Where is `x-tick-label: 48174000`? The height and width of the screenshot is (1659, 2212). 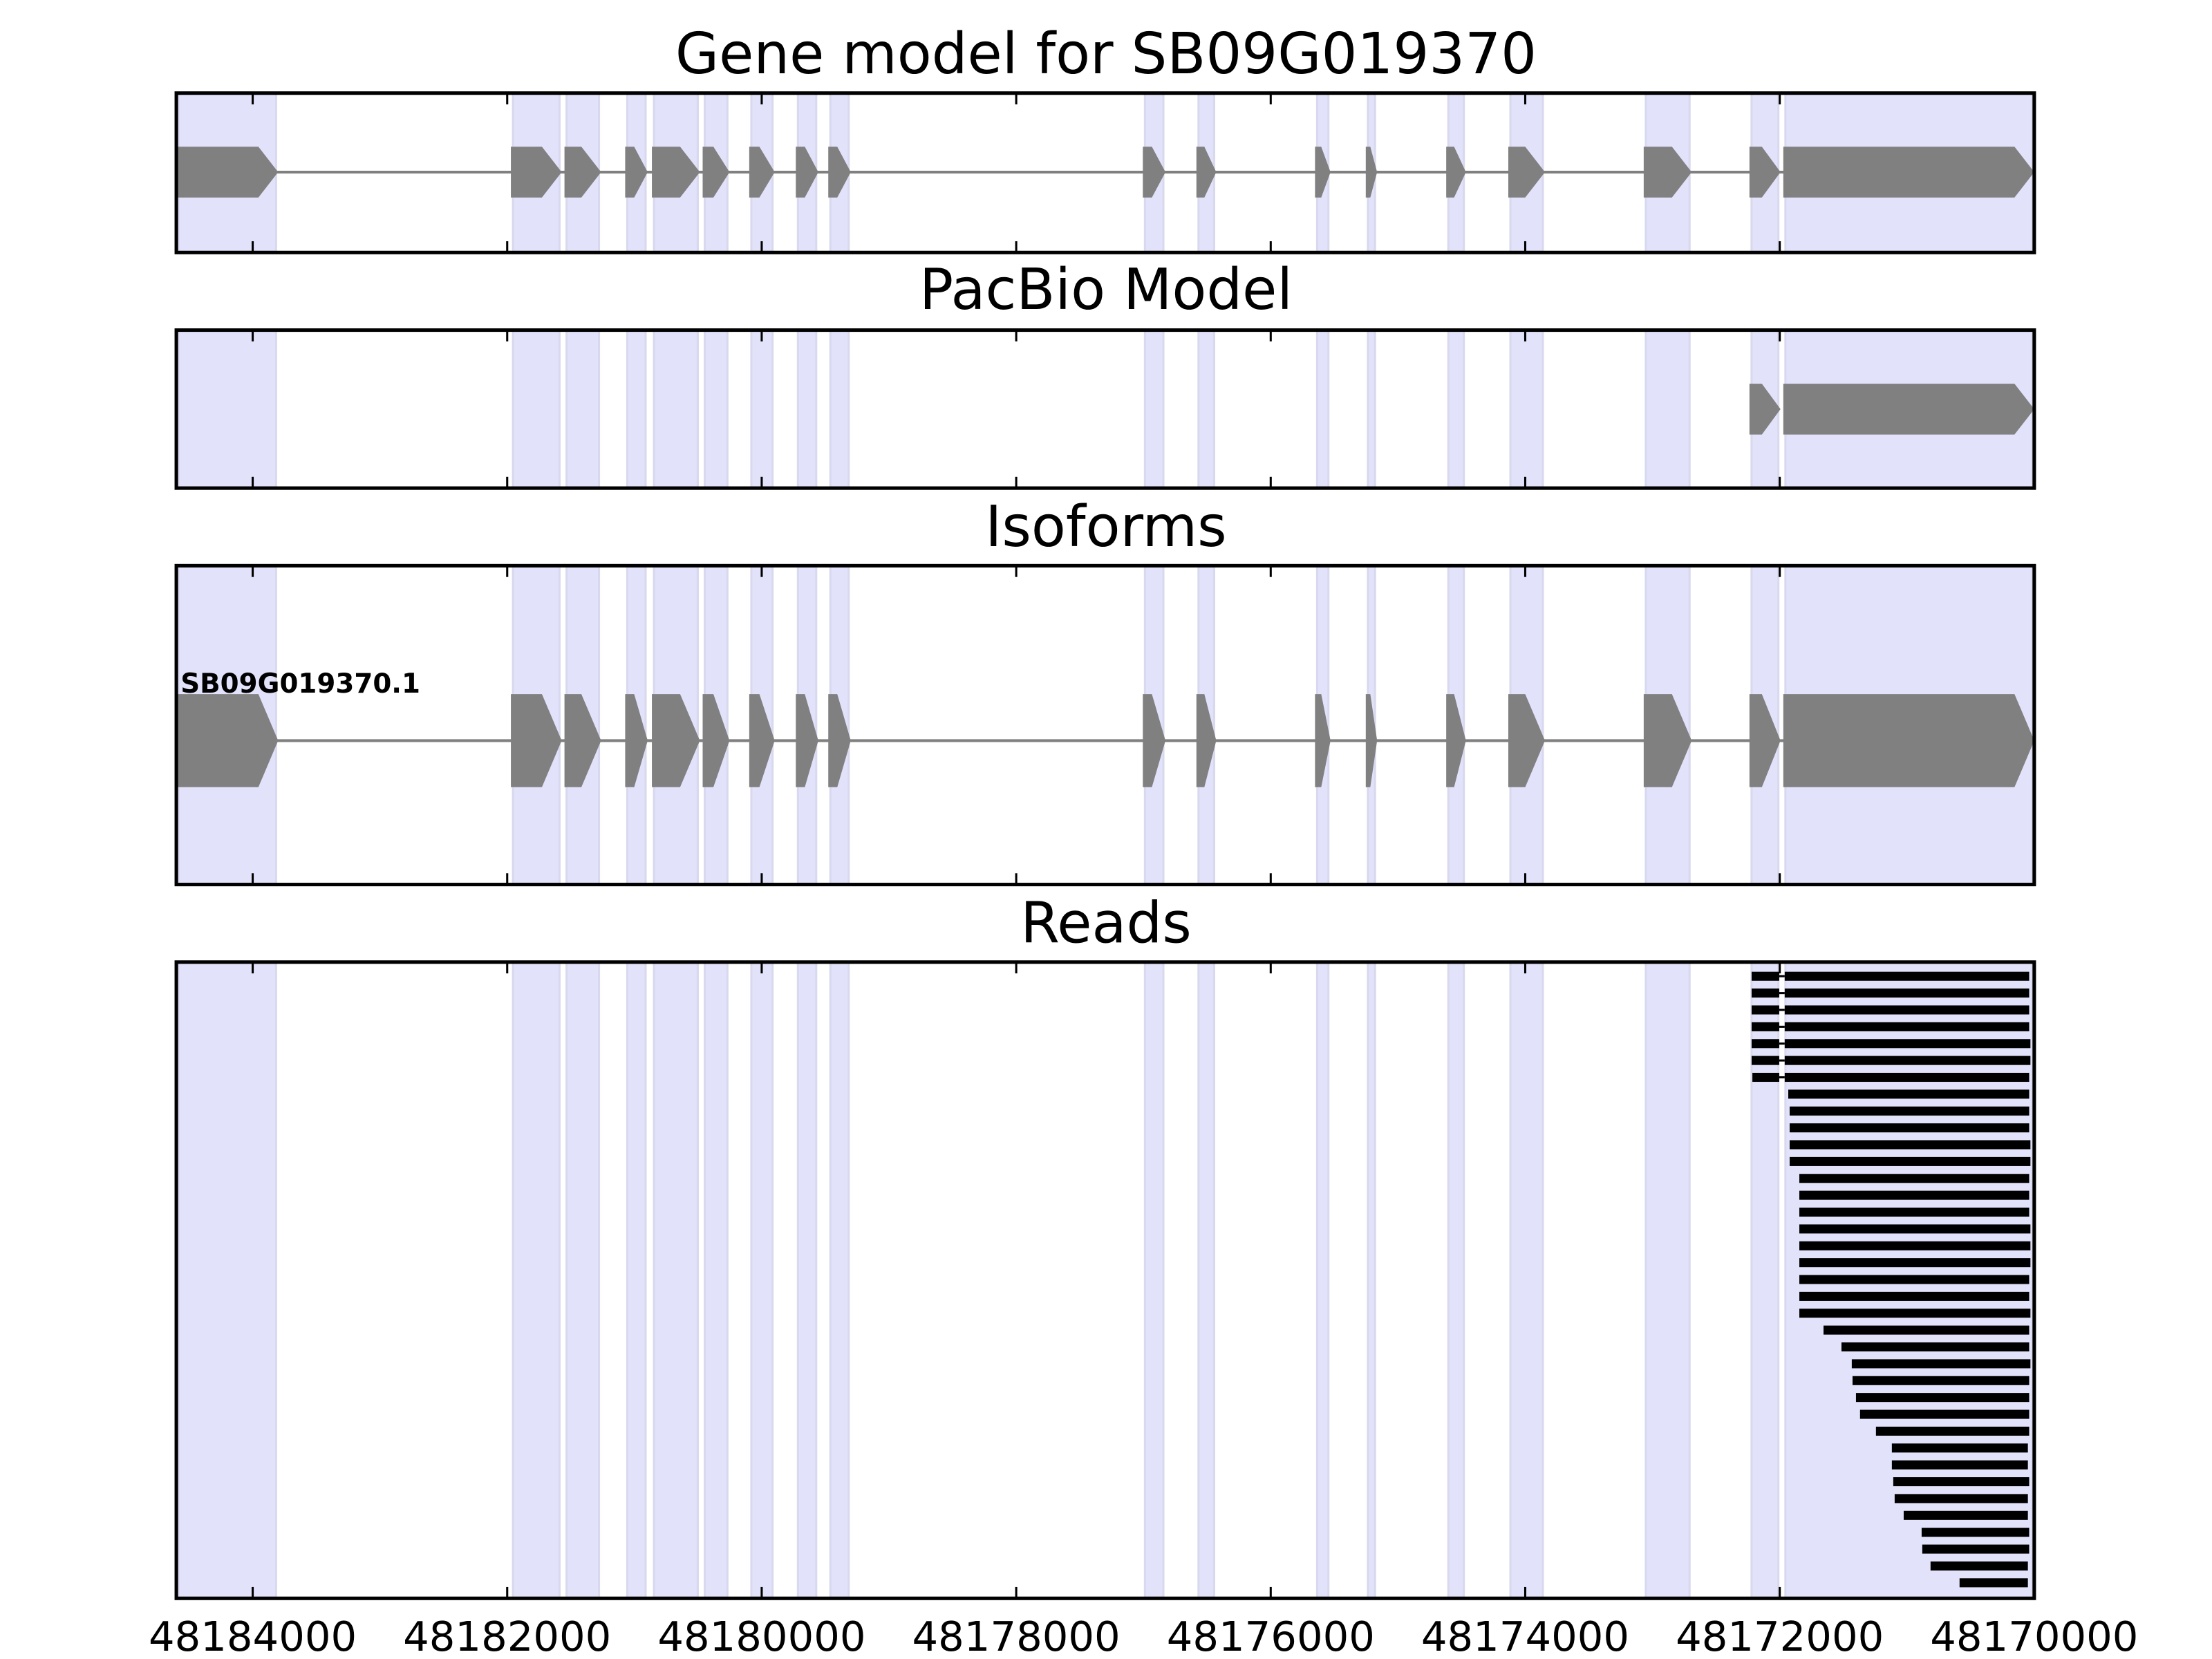
x-tick-label: 48174000 is located at coordinates (1525, 1636).